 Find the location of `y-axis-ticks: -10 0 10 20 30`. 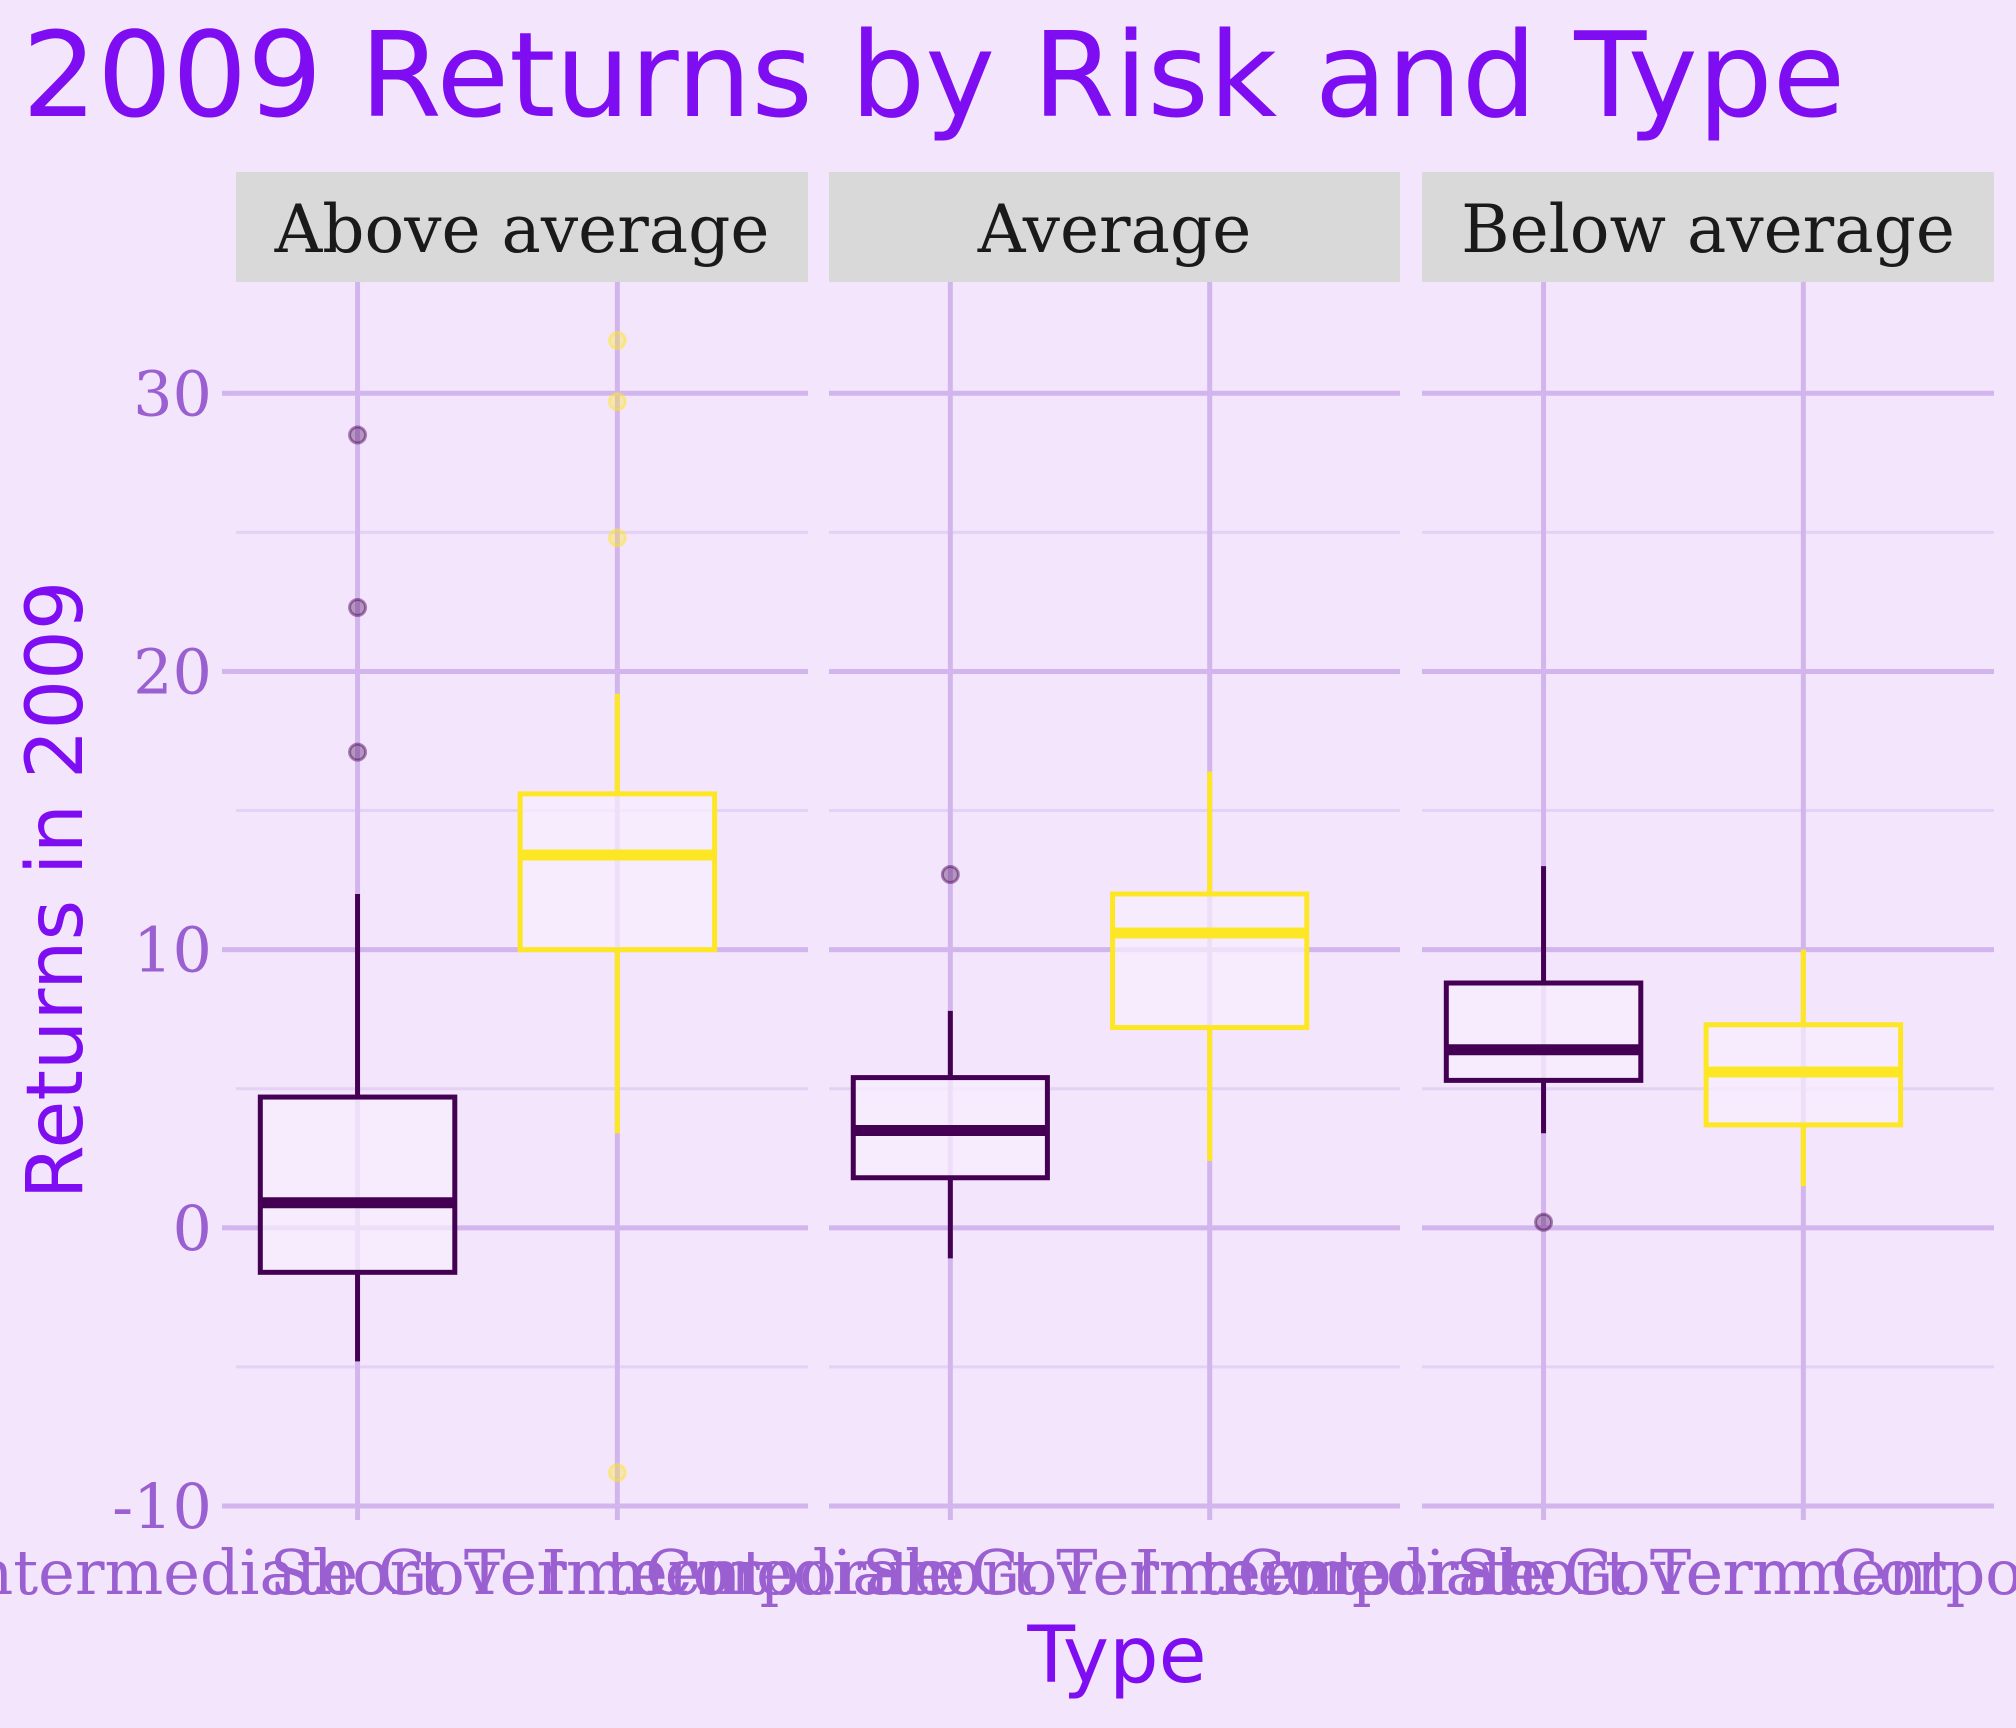

y-axis-ticks: -10 0 10 20 30 is located at coordinates (174, 950).